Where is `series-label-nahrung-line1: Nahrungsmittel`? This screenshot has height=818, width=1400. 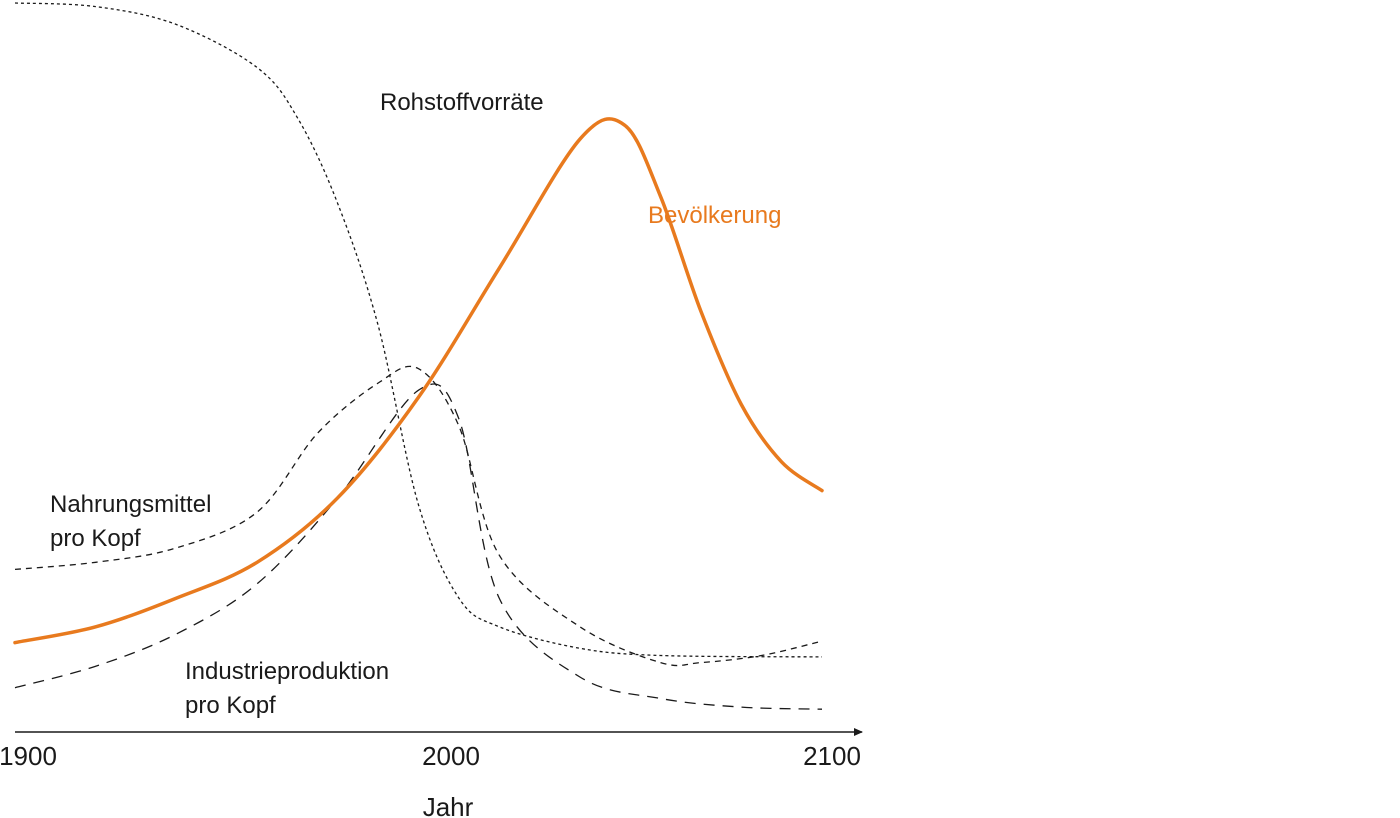 series-label-nahrung-line1: Nahrungsmittel is located at coordinates (130, 504).